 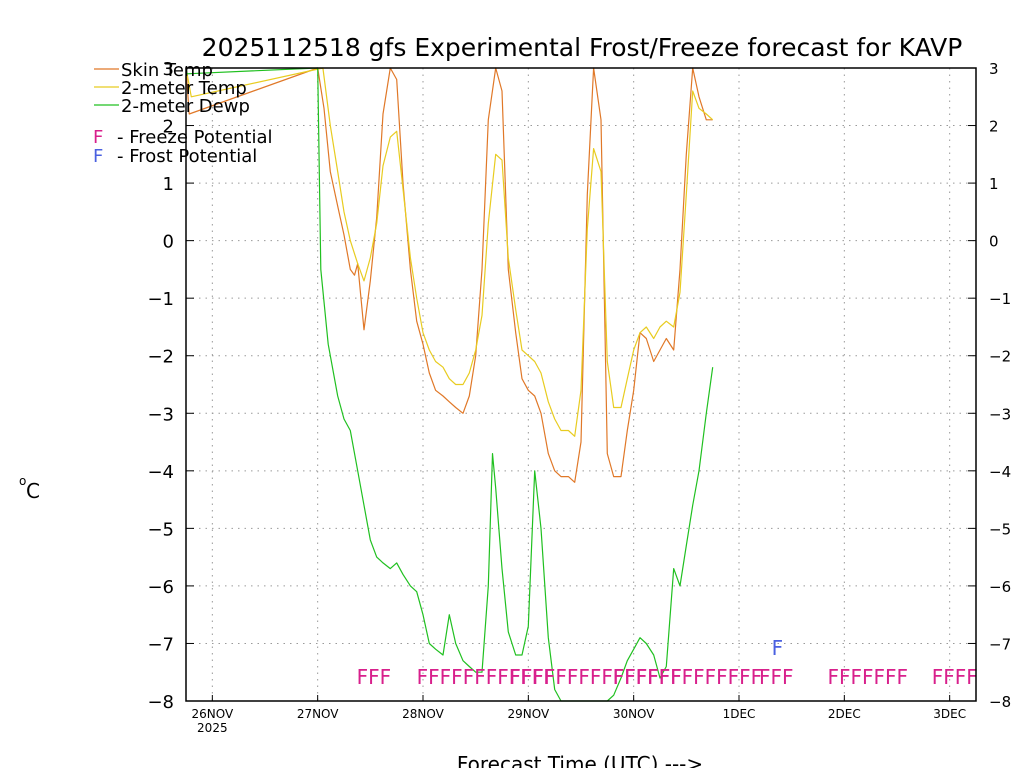 I want to click on y-tick-label-right: −1, so click(x=1000, y=299).